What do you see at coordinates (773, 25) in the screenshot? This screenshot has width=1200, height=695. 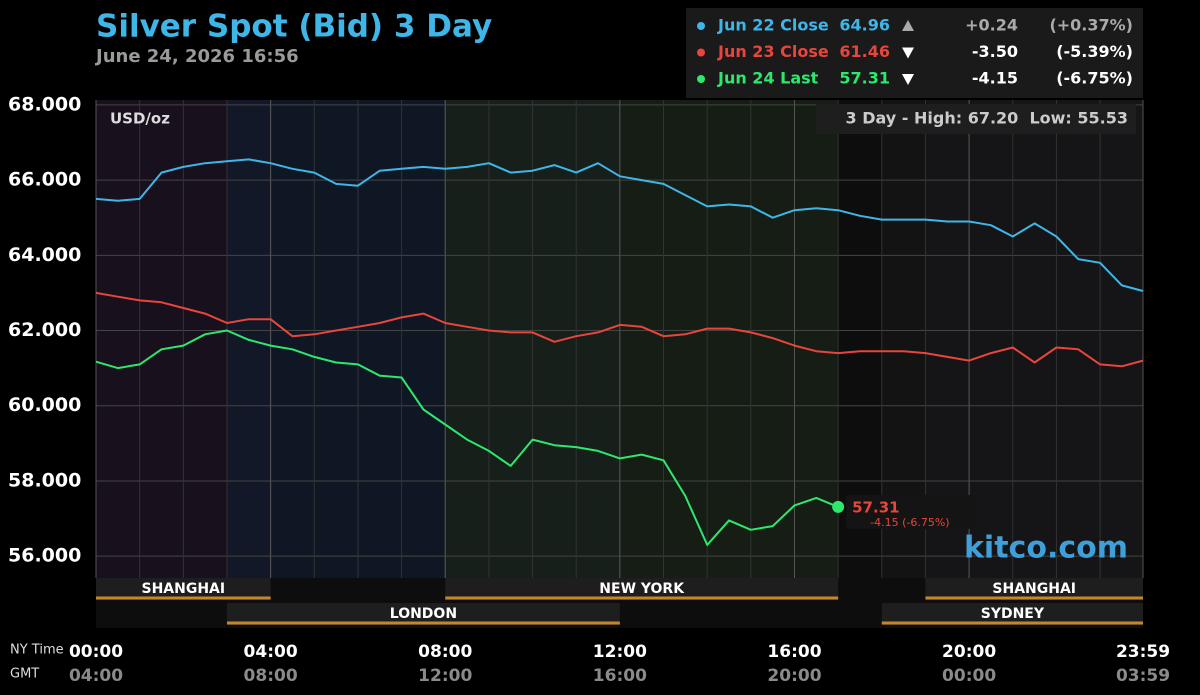 I see `legend-name: Jun 22 Close` at bounding box center [773, 25].